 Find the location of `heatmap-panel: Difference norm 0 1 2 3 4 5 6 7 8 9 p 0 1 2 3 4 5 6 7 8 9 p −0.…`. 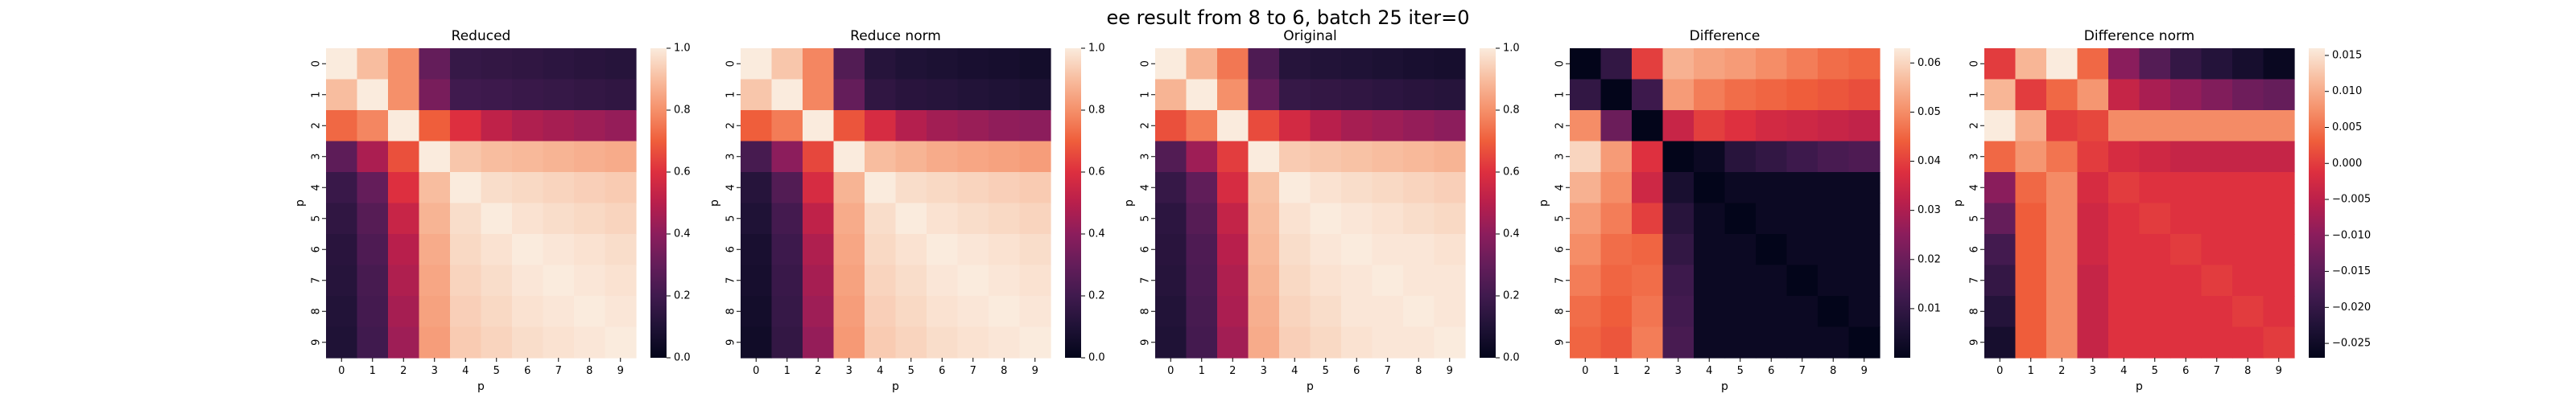

heatmap-panel: Difference norm 0 1 2 3 4 5 6 7 8 9 p 0 1 2 3 4 5 6 7 8 9 p −0.… is located at coordinates (2161, 210).